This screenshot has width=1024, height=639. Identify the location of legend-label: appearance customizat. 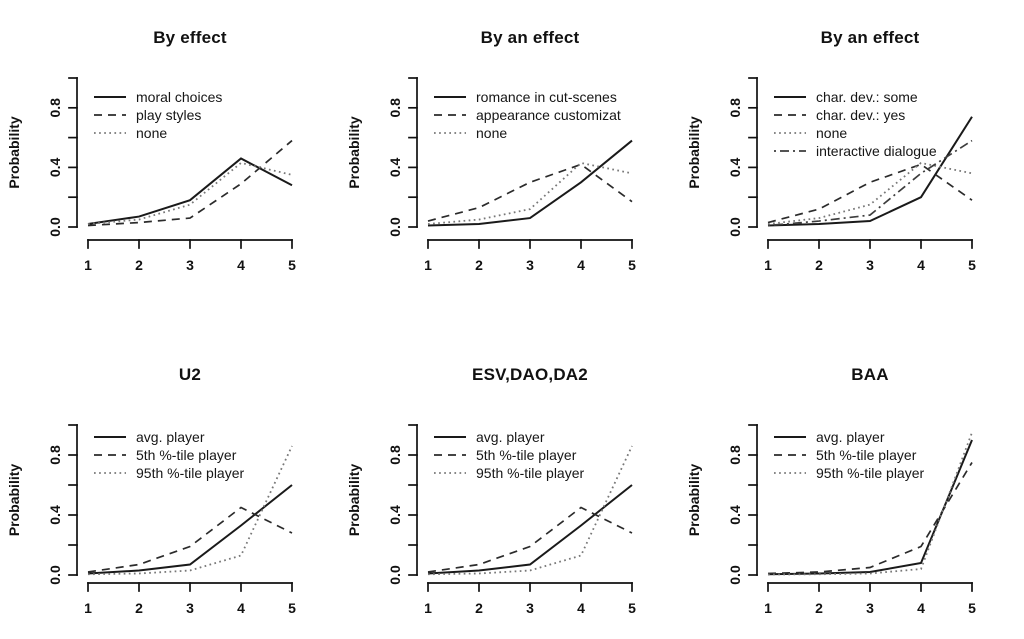
(548, 115).